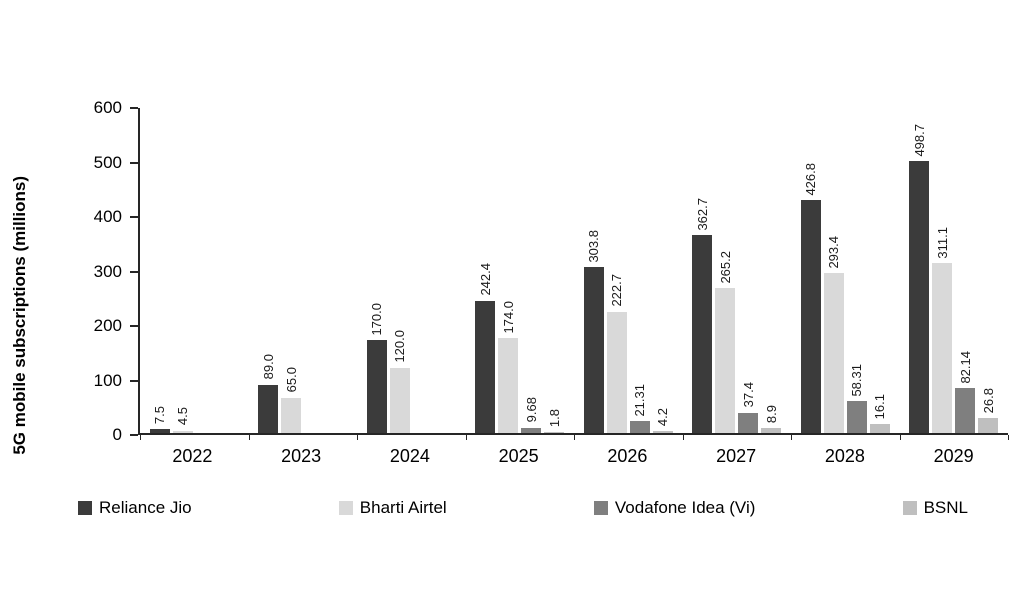 The width and height of the screenshot is (1024, 606). Describe the element at coordinates (377, 319) in the screenshot. I see `bar-value-label: 170.0` at that location.